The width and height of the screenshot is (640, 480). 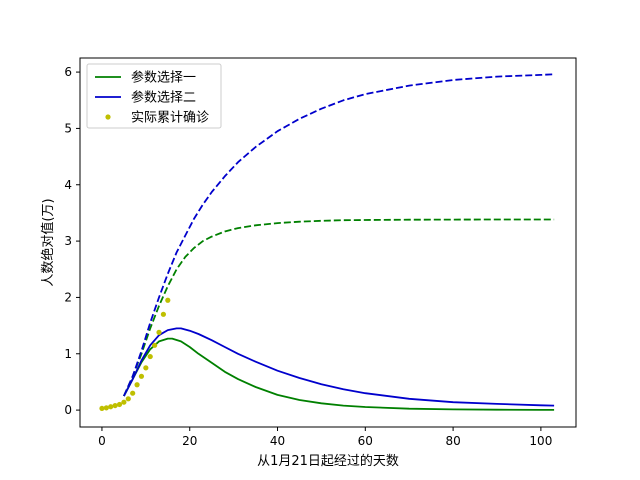 What do you see at coordinates (163, 98) in the screenshot?
I see `legend-label-series-2: 参数选择二` at bounding box center [163, 98].